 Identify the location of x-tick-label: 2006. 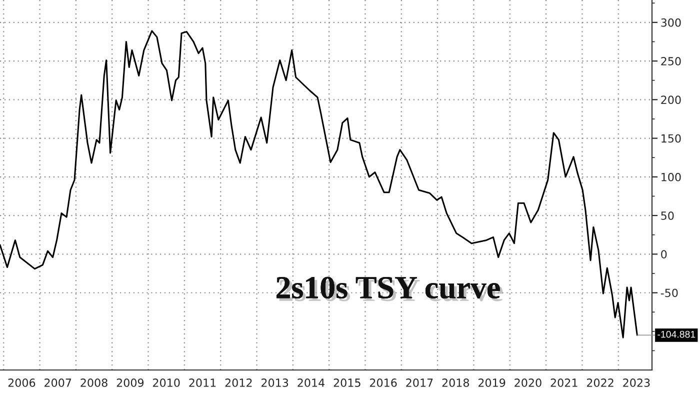
(22, 382).